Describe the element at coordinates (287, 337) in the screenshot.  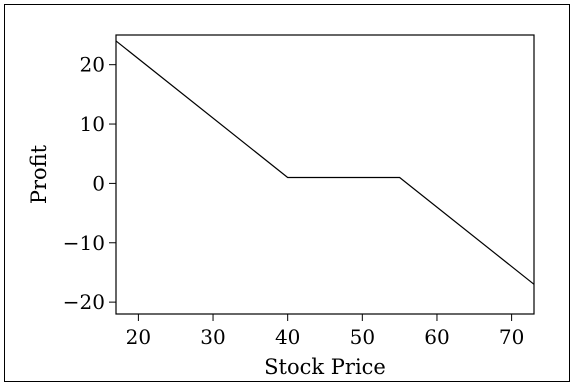
I see `x-tick-label: 40` at that location.